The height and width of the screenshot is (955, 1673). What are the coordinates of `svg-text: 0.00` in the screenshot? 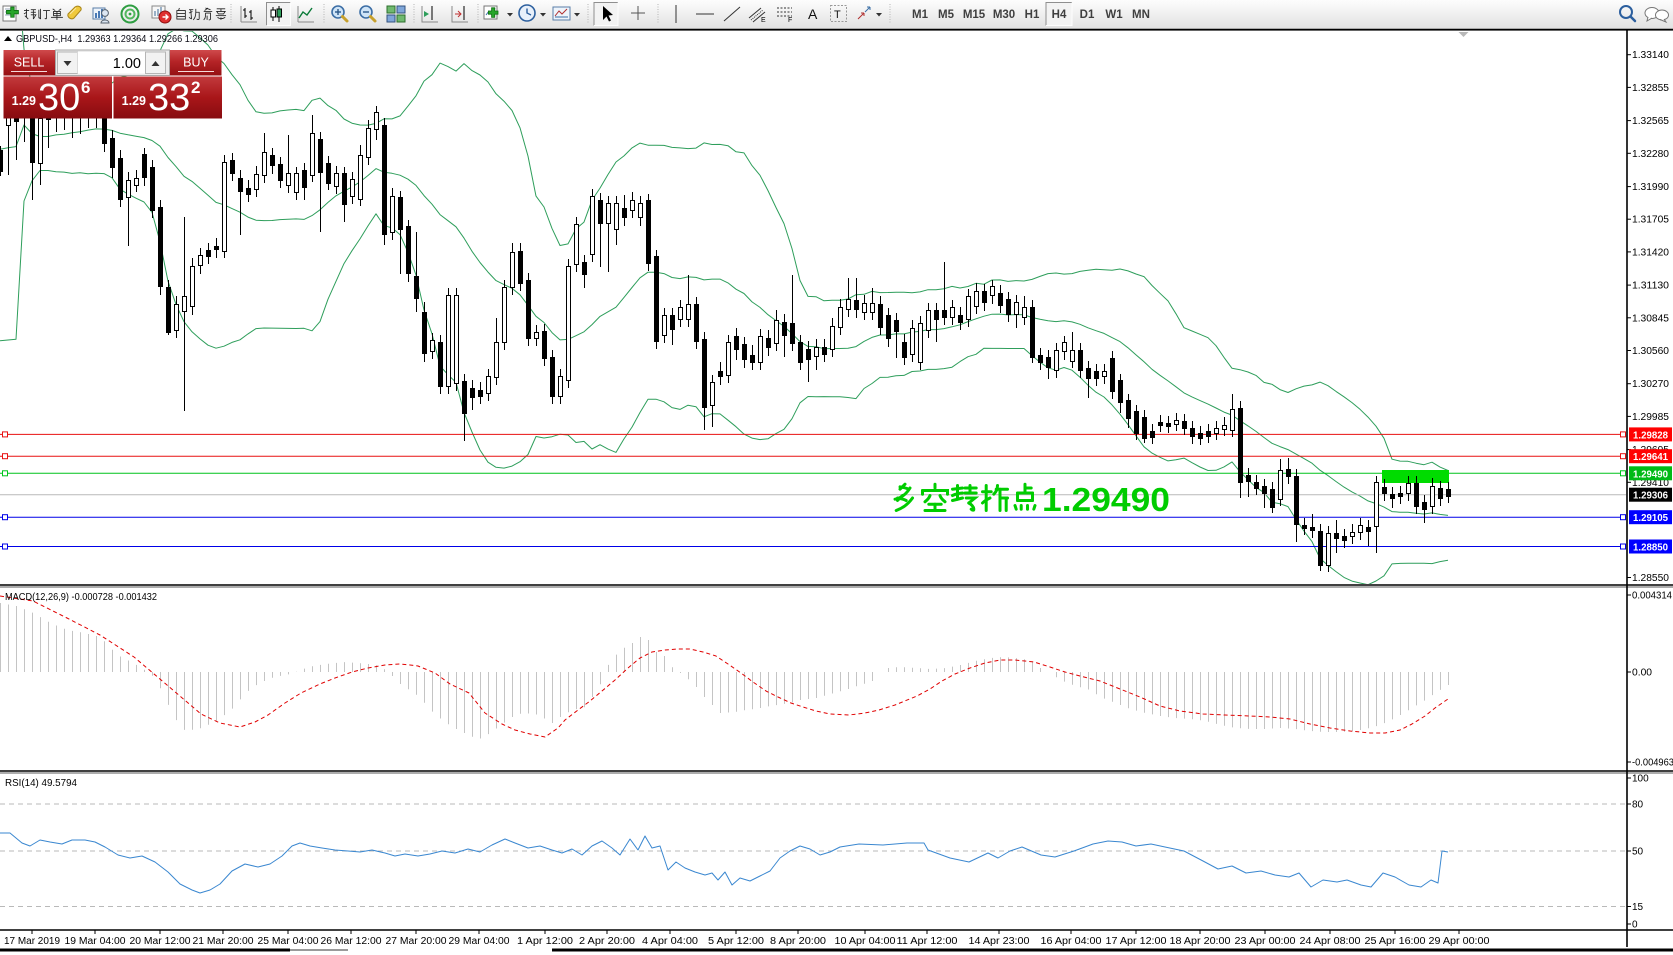 It's located at (1642, 673).